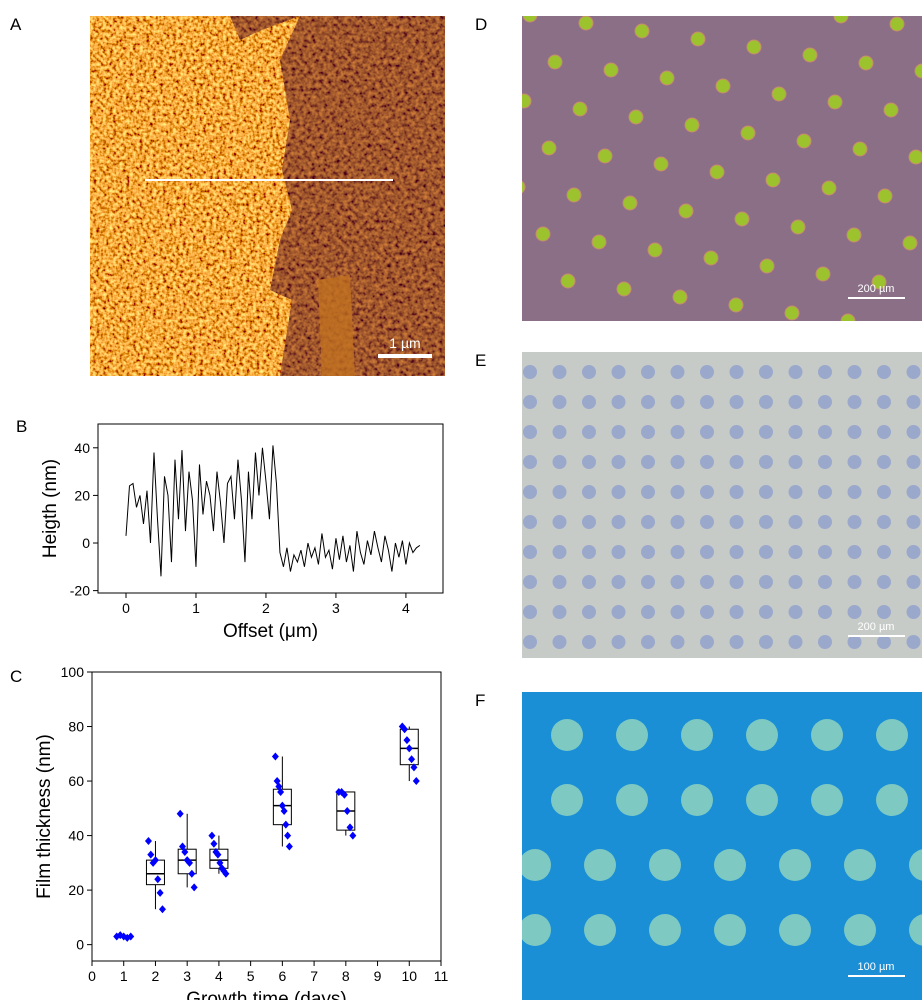 The height and width of the screenshot is (1000, 922). Describe the element at coordinates (481, 24) in the screenshot. I see `panel-label: D` at that location.